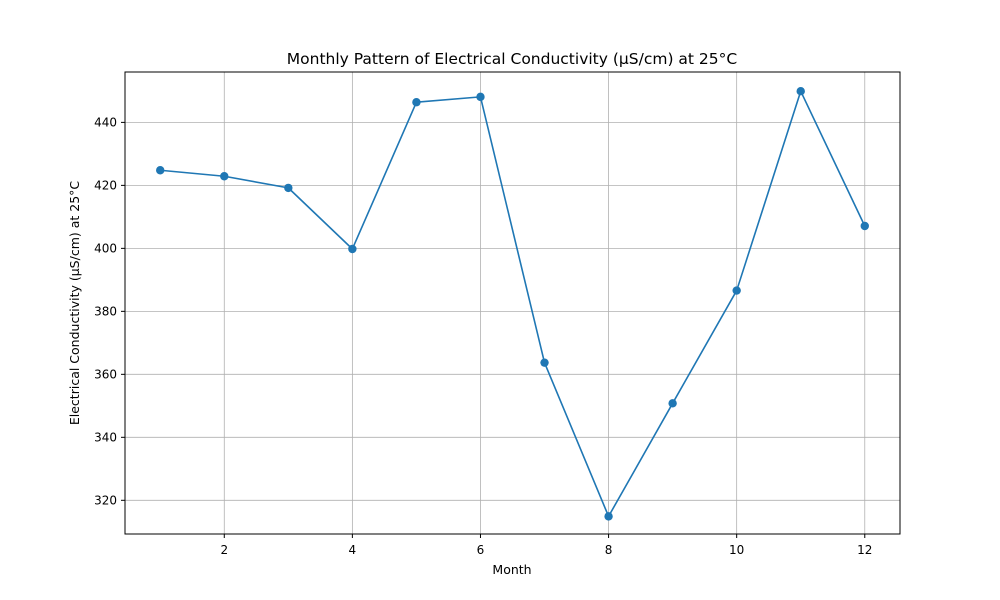 The height and width of the screenshot is (600, 1000). Describe the element at coordinates (105, 437) in the screenshot. I see `y-tick-label: 340` at that location.